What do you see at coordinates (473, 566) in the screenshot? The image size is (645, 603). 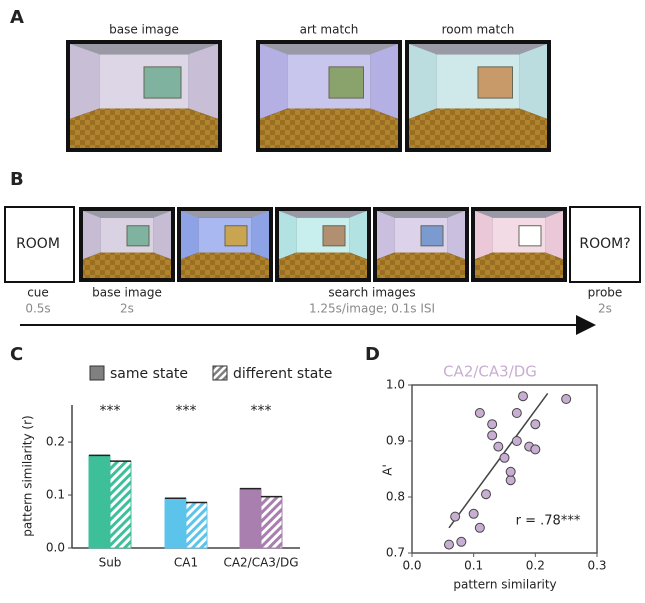 I see `x-tick-label: 0.1` at bounding box center [473, 566].